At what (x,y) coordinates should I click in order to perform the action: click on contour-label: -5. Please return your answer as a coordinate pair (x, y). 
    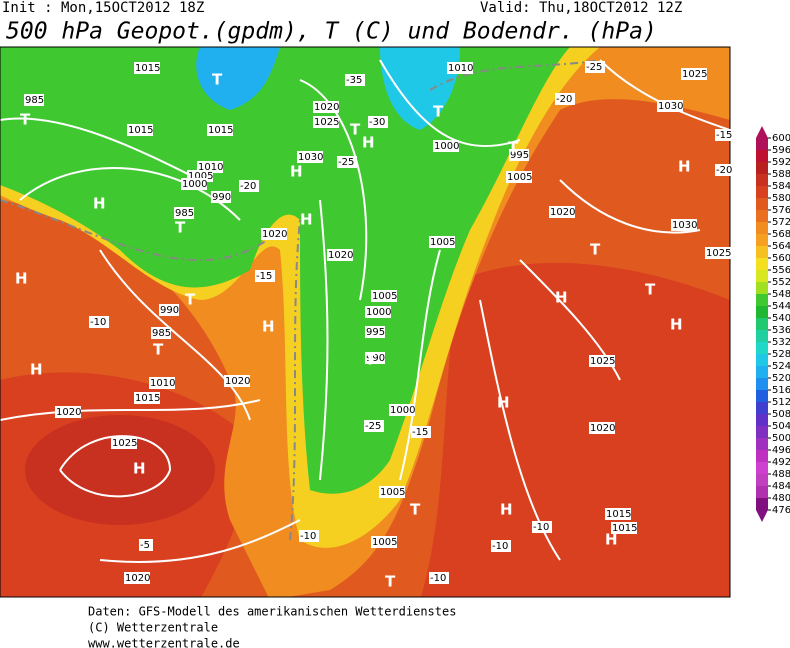
    Looking at the image, I should click on (145, 545).